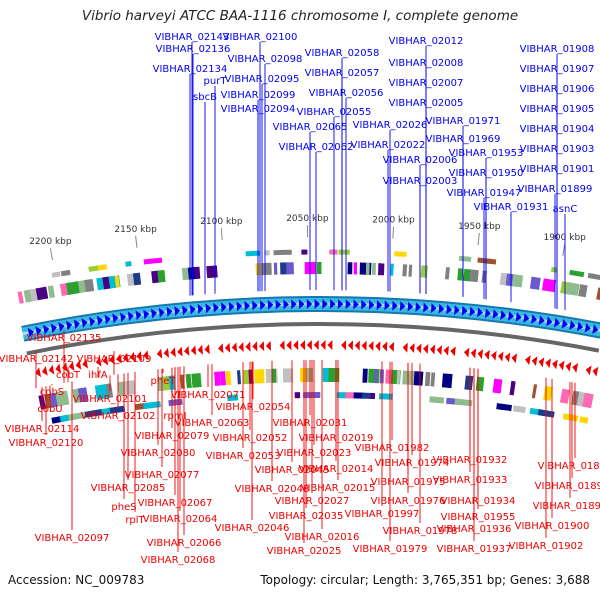 The height and width of the screenshot is (600, 600). Describe the element at coordinates (175, 503) in the screenshot. I see `gene-label: VIBHAR_02067` at that location.